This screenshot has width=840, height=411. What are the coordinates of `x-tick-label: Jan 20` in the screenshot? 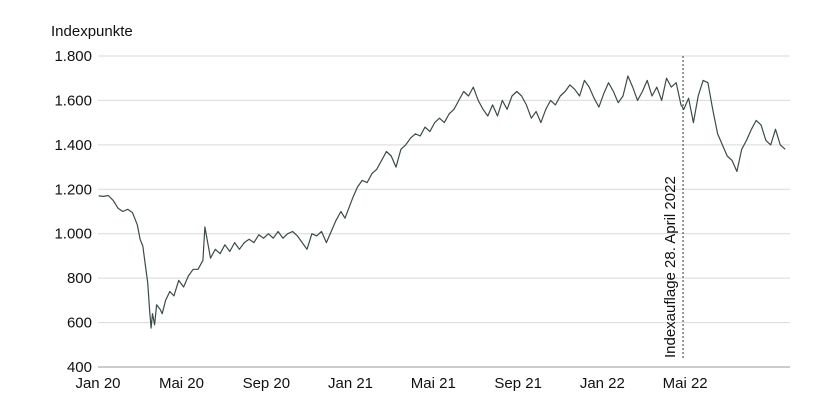 It's located at (97, 383).